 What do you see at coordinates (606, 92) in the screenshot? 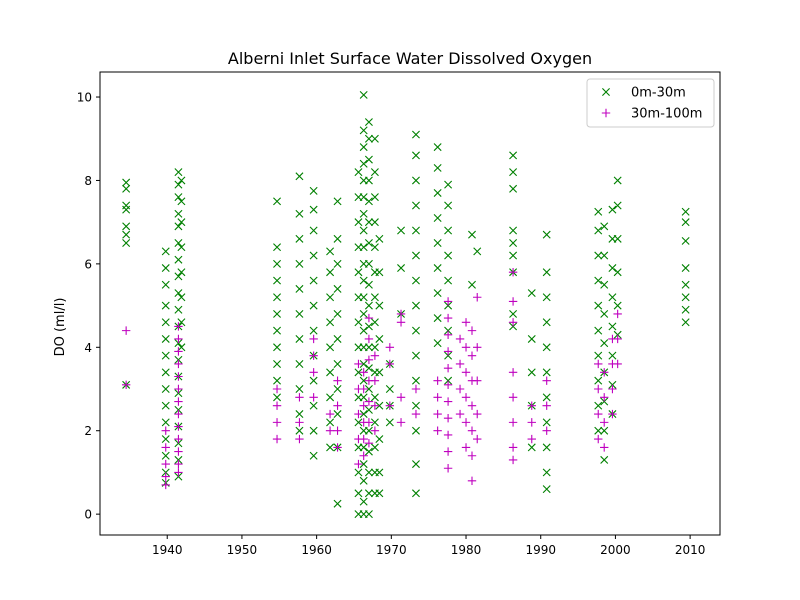
I see `legend-marker` at bounding box center [606, 92].